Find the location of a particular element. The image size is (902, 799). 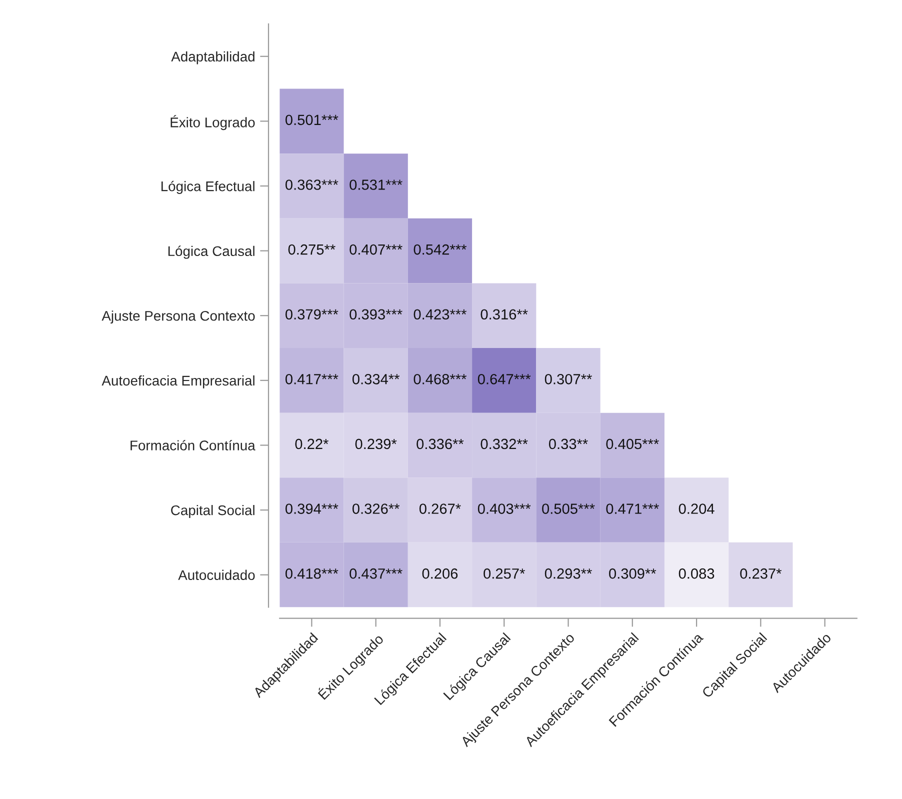

y-tick-label: Lógica Efectual is located at coordinates (207, 187).